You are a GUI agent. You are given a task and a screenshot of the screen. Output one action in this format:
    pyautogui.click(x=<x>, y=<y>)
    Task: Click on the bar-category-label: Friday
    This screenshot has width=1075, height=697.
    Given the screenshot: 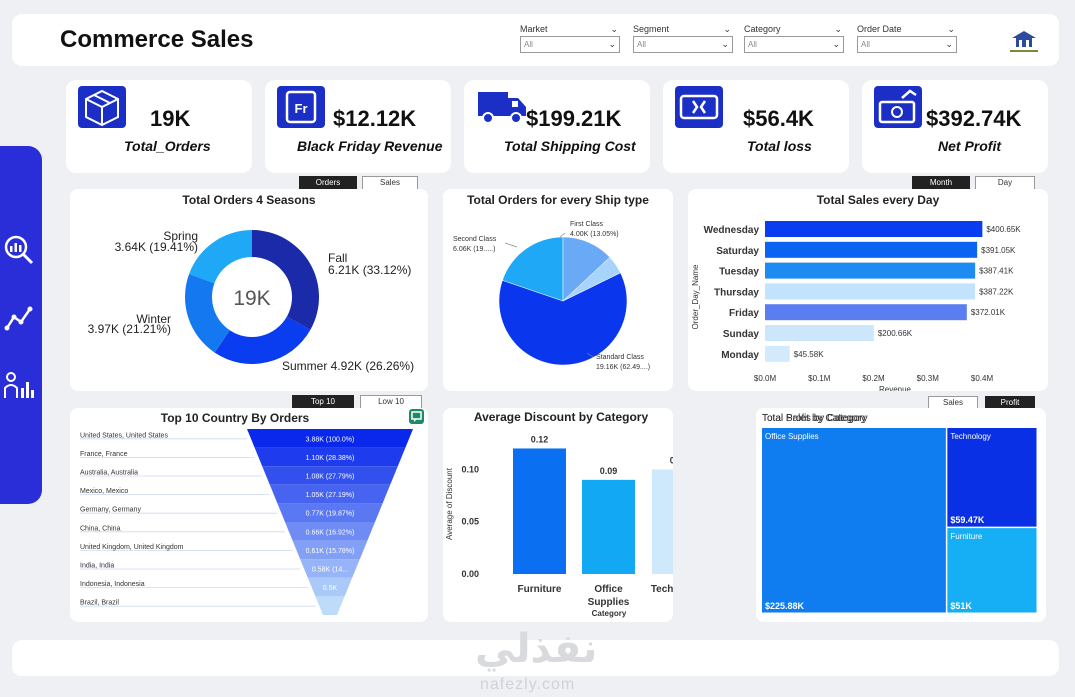 What is the action you would take?
    pyautogui.click(x=744, y=313)
    